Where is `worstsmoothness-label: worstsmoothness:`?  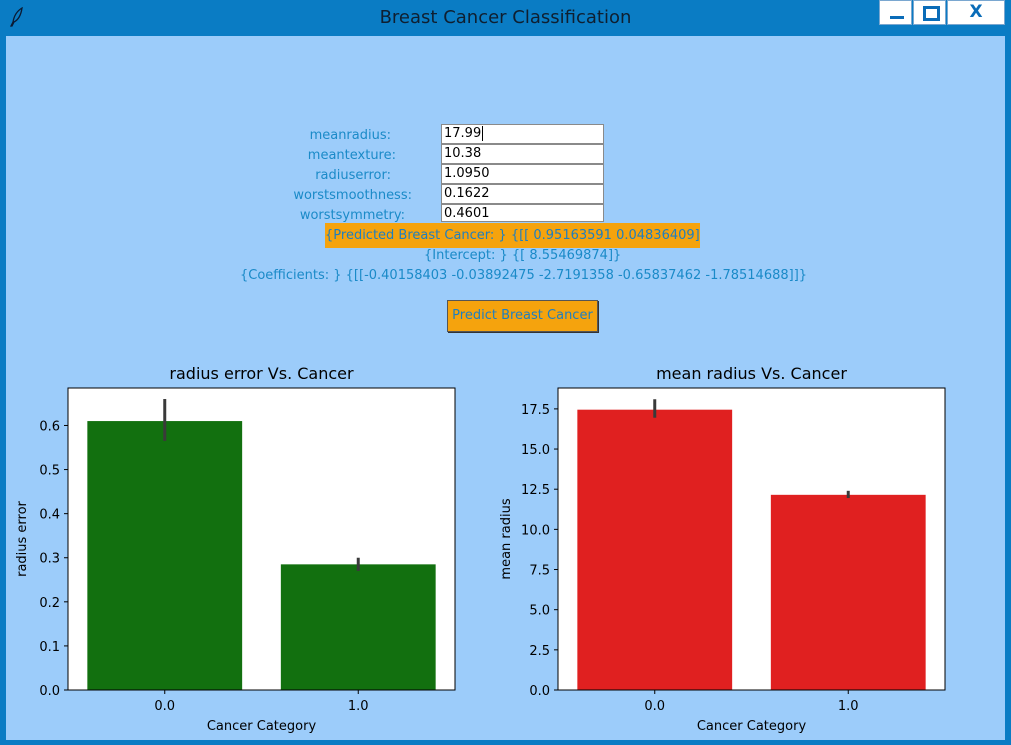
worstsmoothness-label: worstsmoothness: is located at coordinates (352, 195).